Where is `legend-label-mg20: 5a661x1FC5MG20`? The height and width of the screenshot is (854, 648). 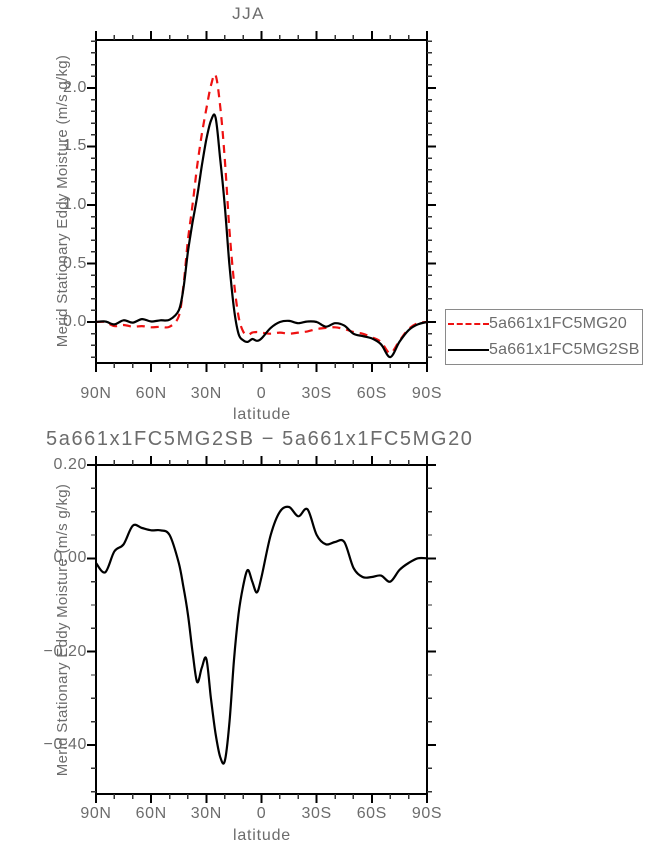
legend-label-mg20: 5a661x1FC5MG20 is located at coordinates (558, 323).